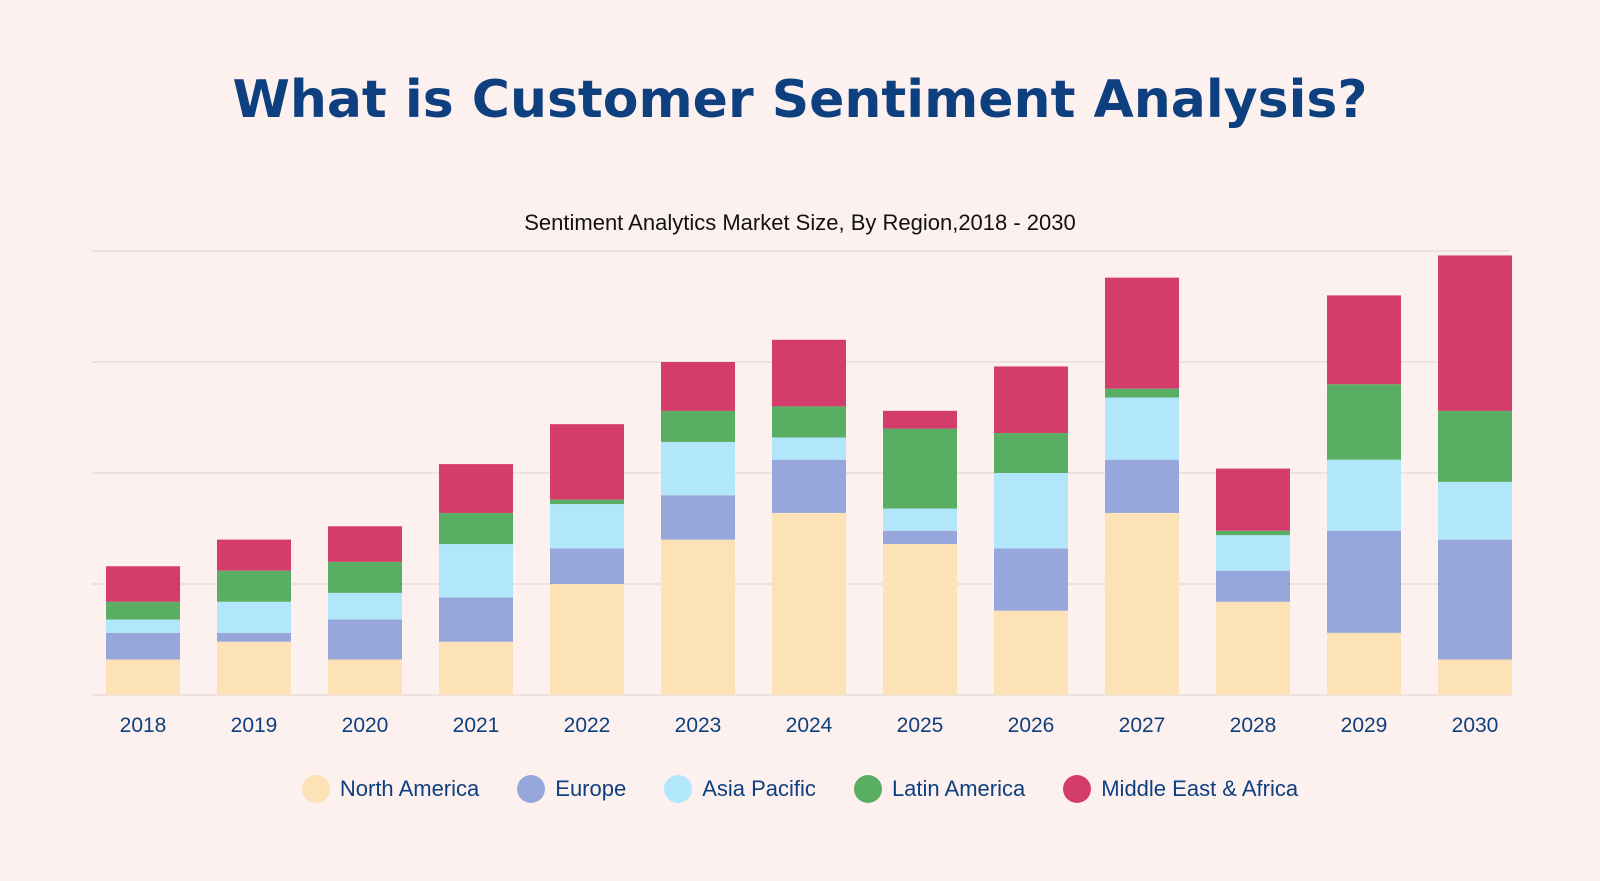 The height and width of the screenshot is (881, 1600). What do you see at coordinates (143, 725) in the screenshot?
I see `x-tick-label: 2018` at bounding box center [143, 725].